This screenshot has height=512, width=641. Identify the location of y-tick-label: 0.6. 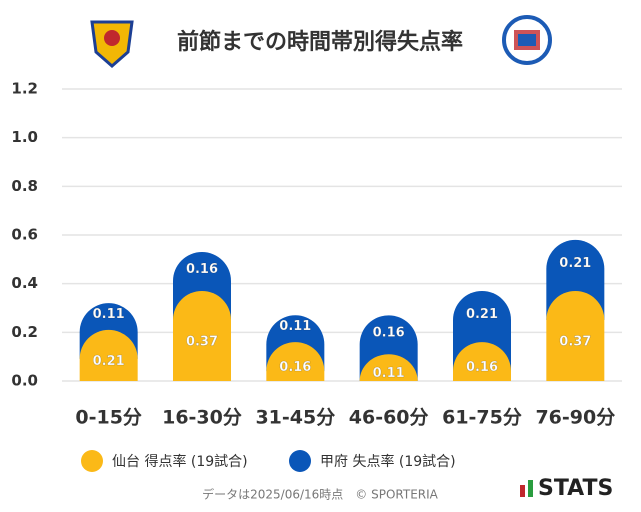
(24, 235).